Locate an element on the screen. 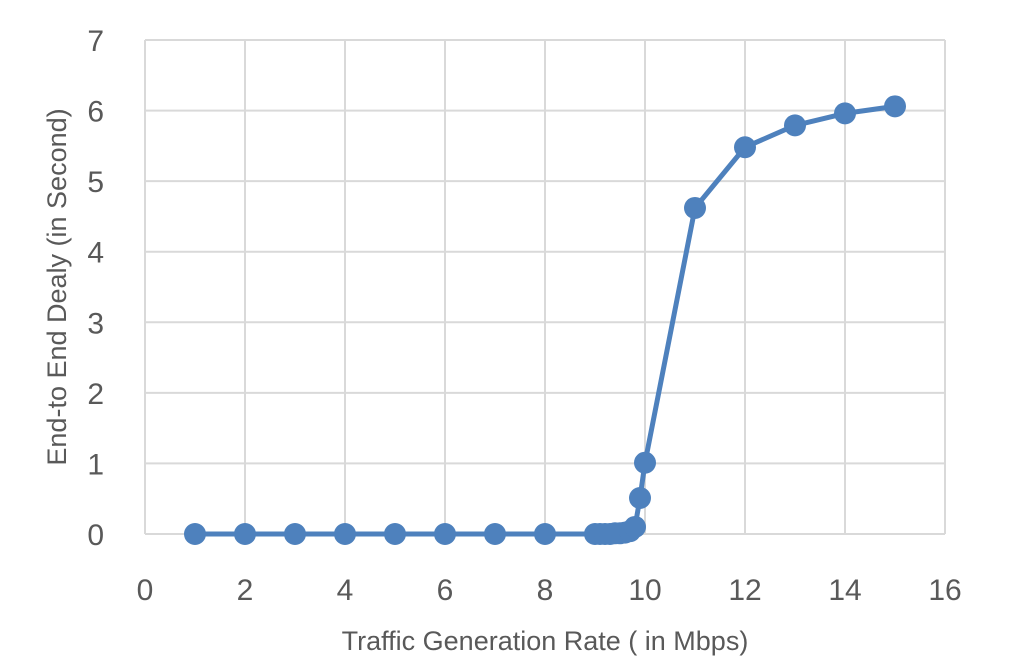 The height and width of the screenshot is (670, 1024). x-tick-label: 10 is located at coordinates (644, 590).